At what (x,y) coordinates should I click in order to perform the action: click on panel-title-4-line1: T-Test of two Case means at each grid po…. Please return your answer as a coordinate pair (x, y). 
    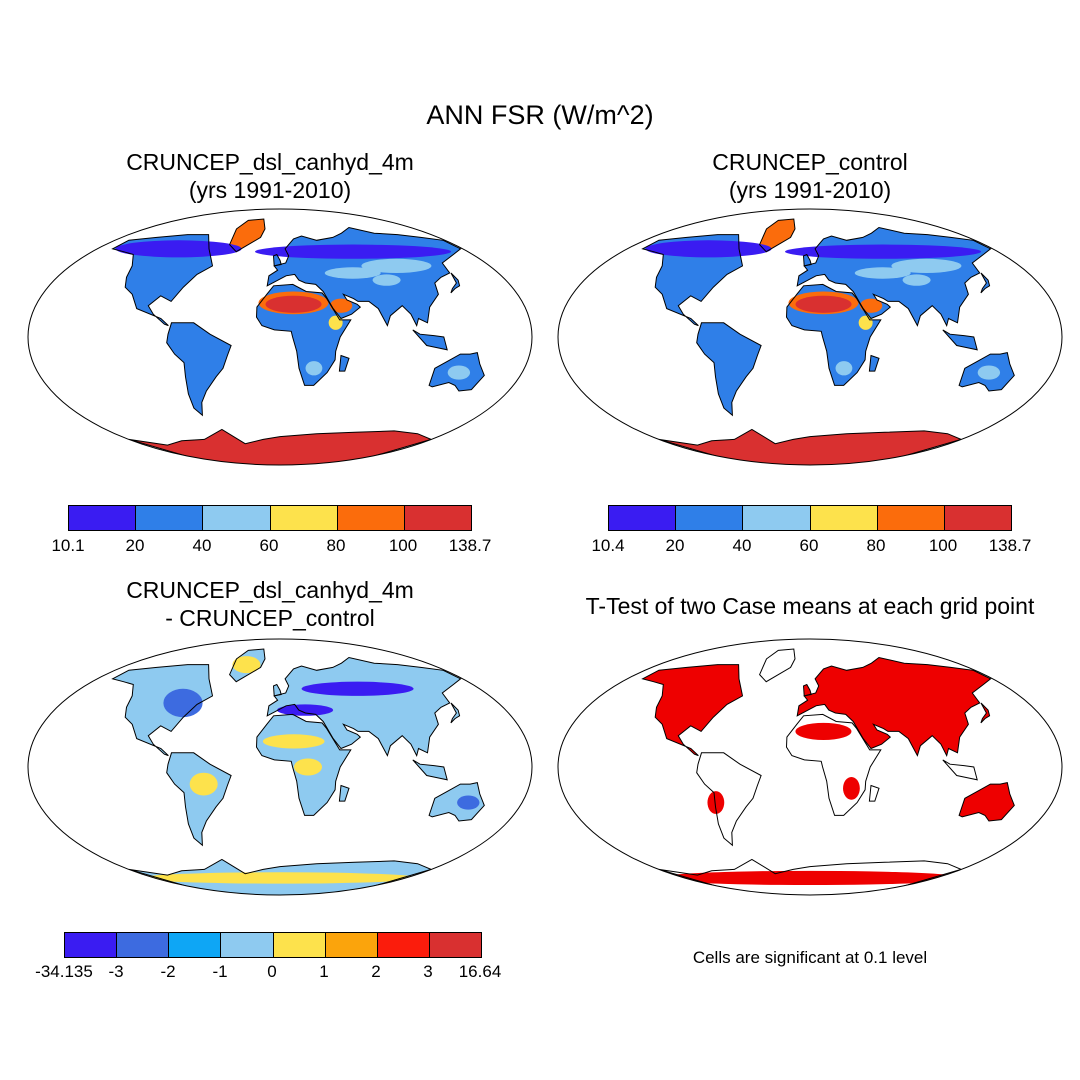
    Looking at the image, I should click on (810, 606).